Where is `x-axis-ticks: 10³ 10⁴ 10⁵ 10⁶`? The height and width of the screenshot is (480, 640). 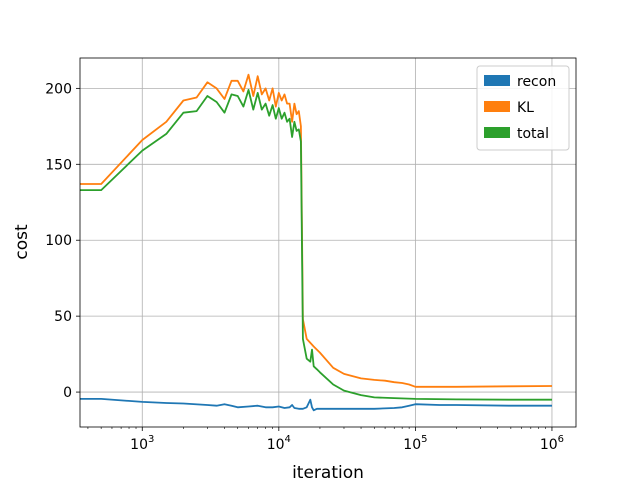
x-axis-ticks: 10³ 10⁴ 10⁵ 10⁶ is located at coordinates (325, 440).